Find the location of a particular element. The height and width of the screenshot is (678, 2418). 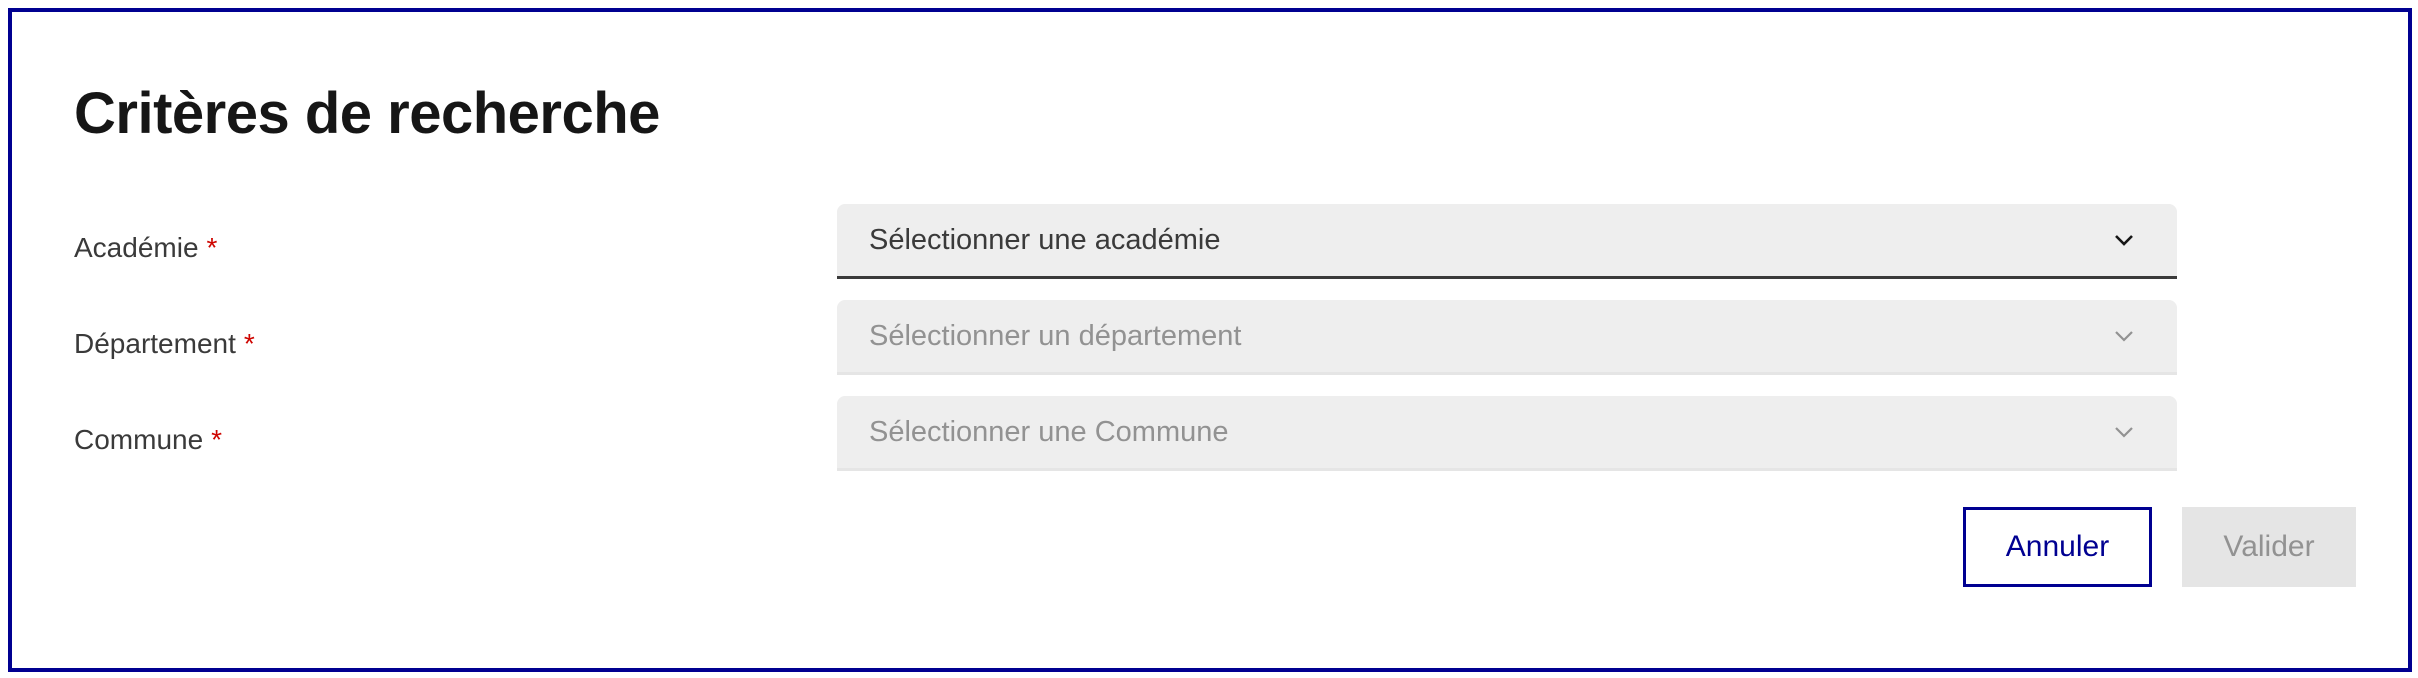

departement-select-value: Sélectionner un département is located at coordinates (1055, 335).